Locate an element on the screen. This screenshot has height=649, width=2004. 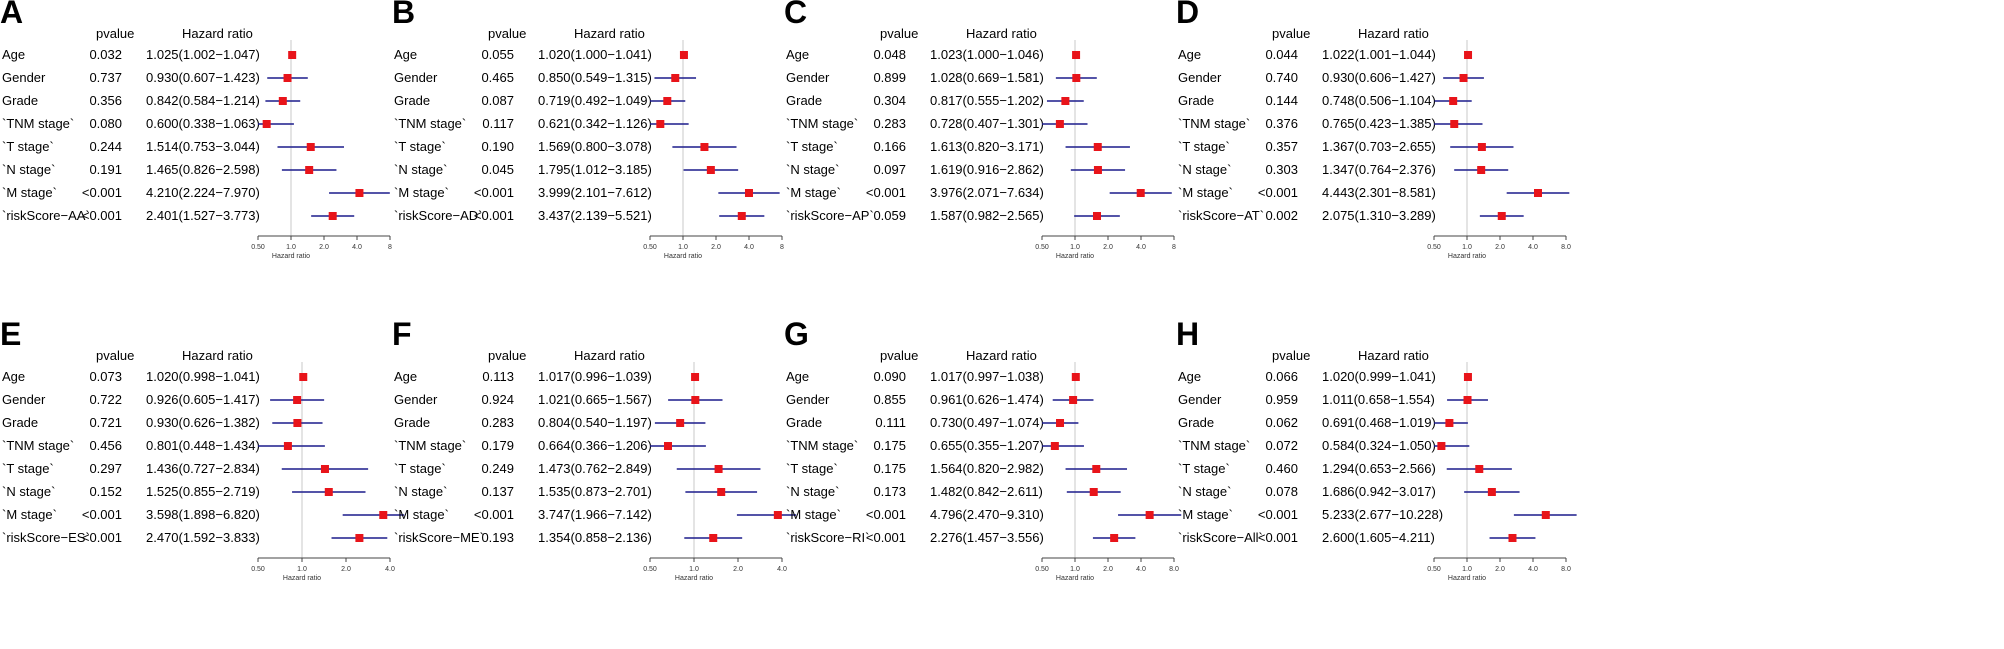
hazard-ratio-cell: 1.025(1.002−1.047) is located at coordinates (203, 54).